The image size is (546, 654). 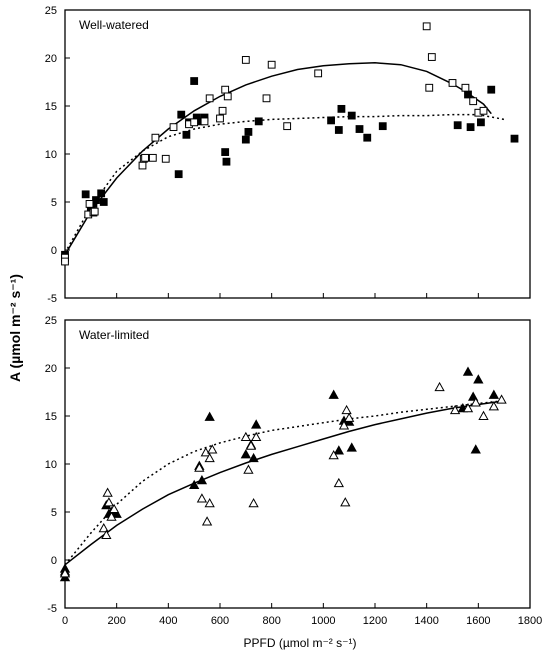 What do you see at coordinates (54, 561) in the screenshot?
I see `y-tick-label: 0` at bounding box center [54, 561].